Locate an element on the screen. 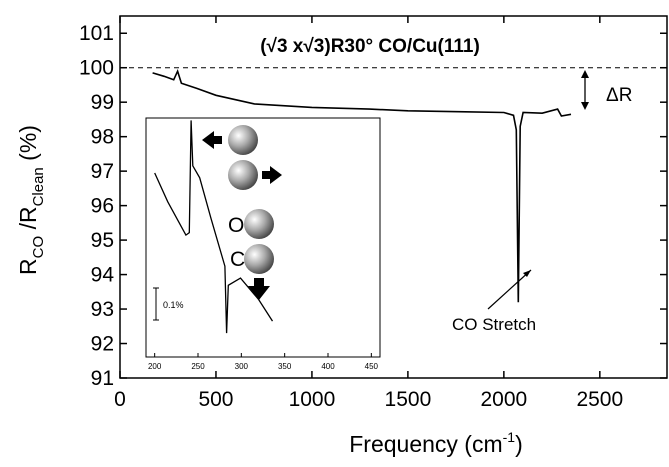 The image size is (669, 467). y-tick-label: 101 is located at coordinates (96, 33).